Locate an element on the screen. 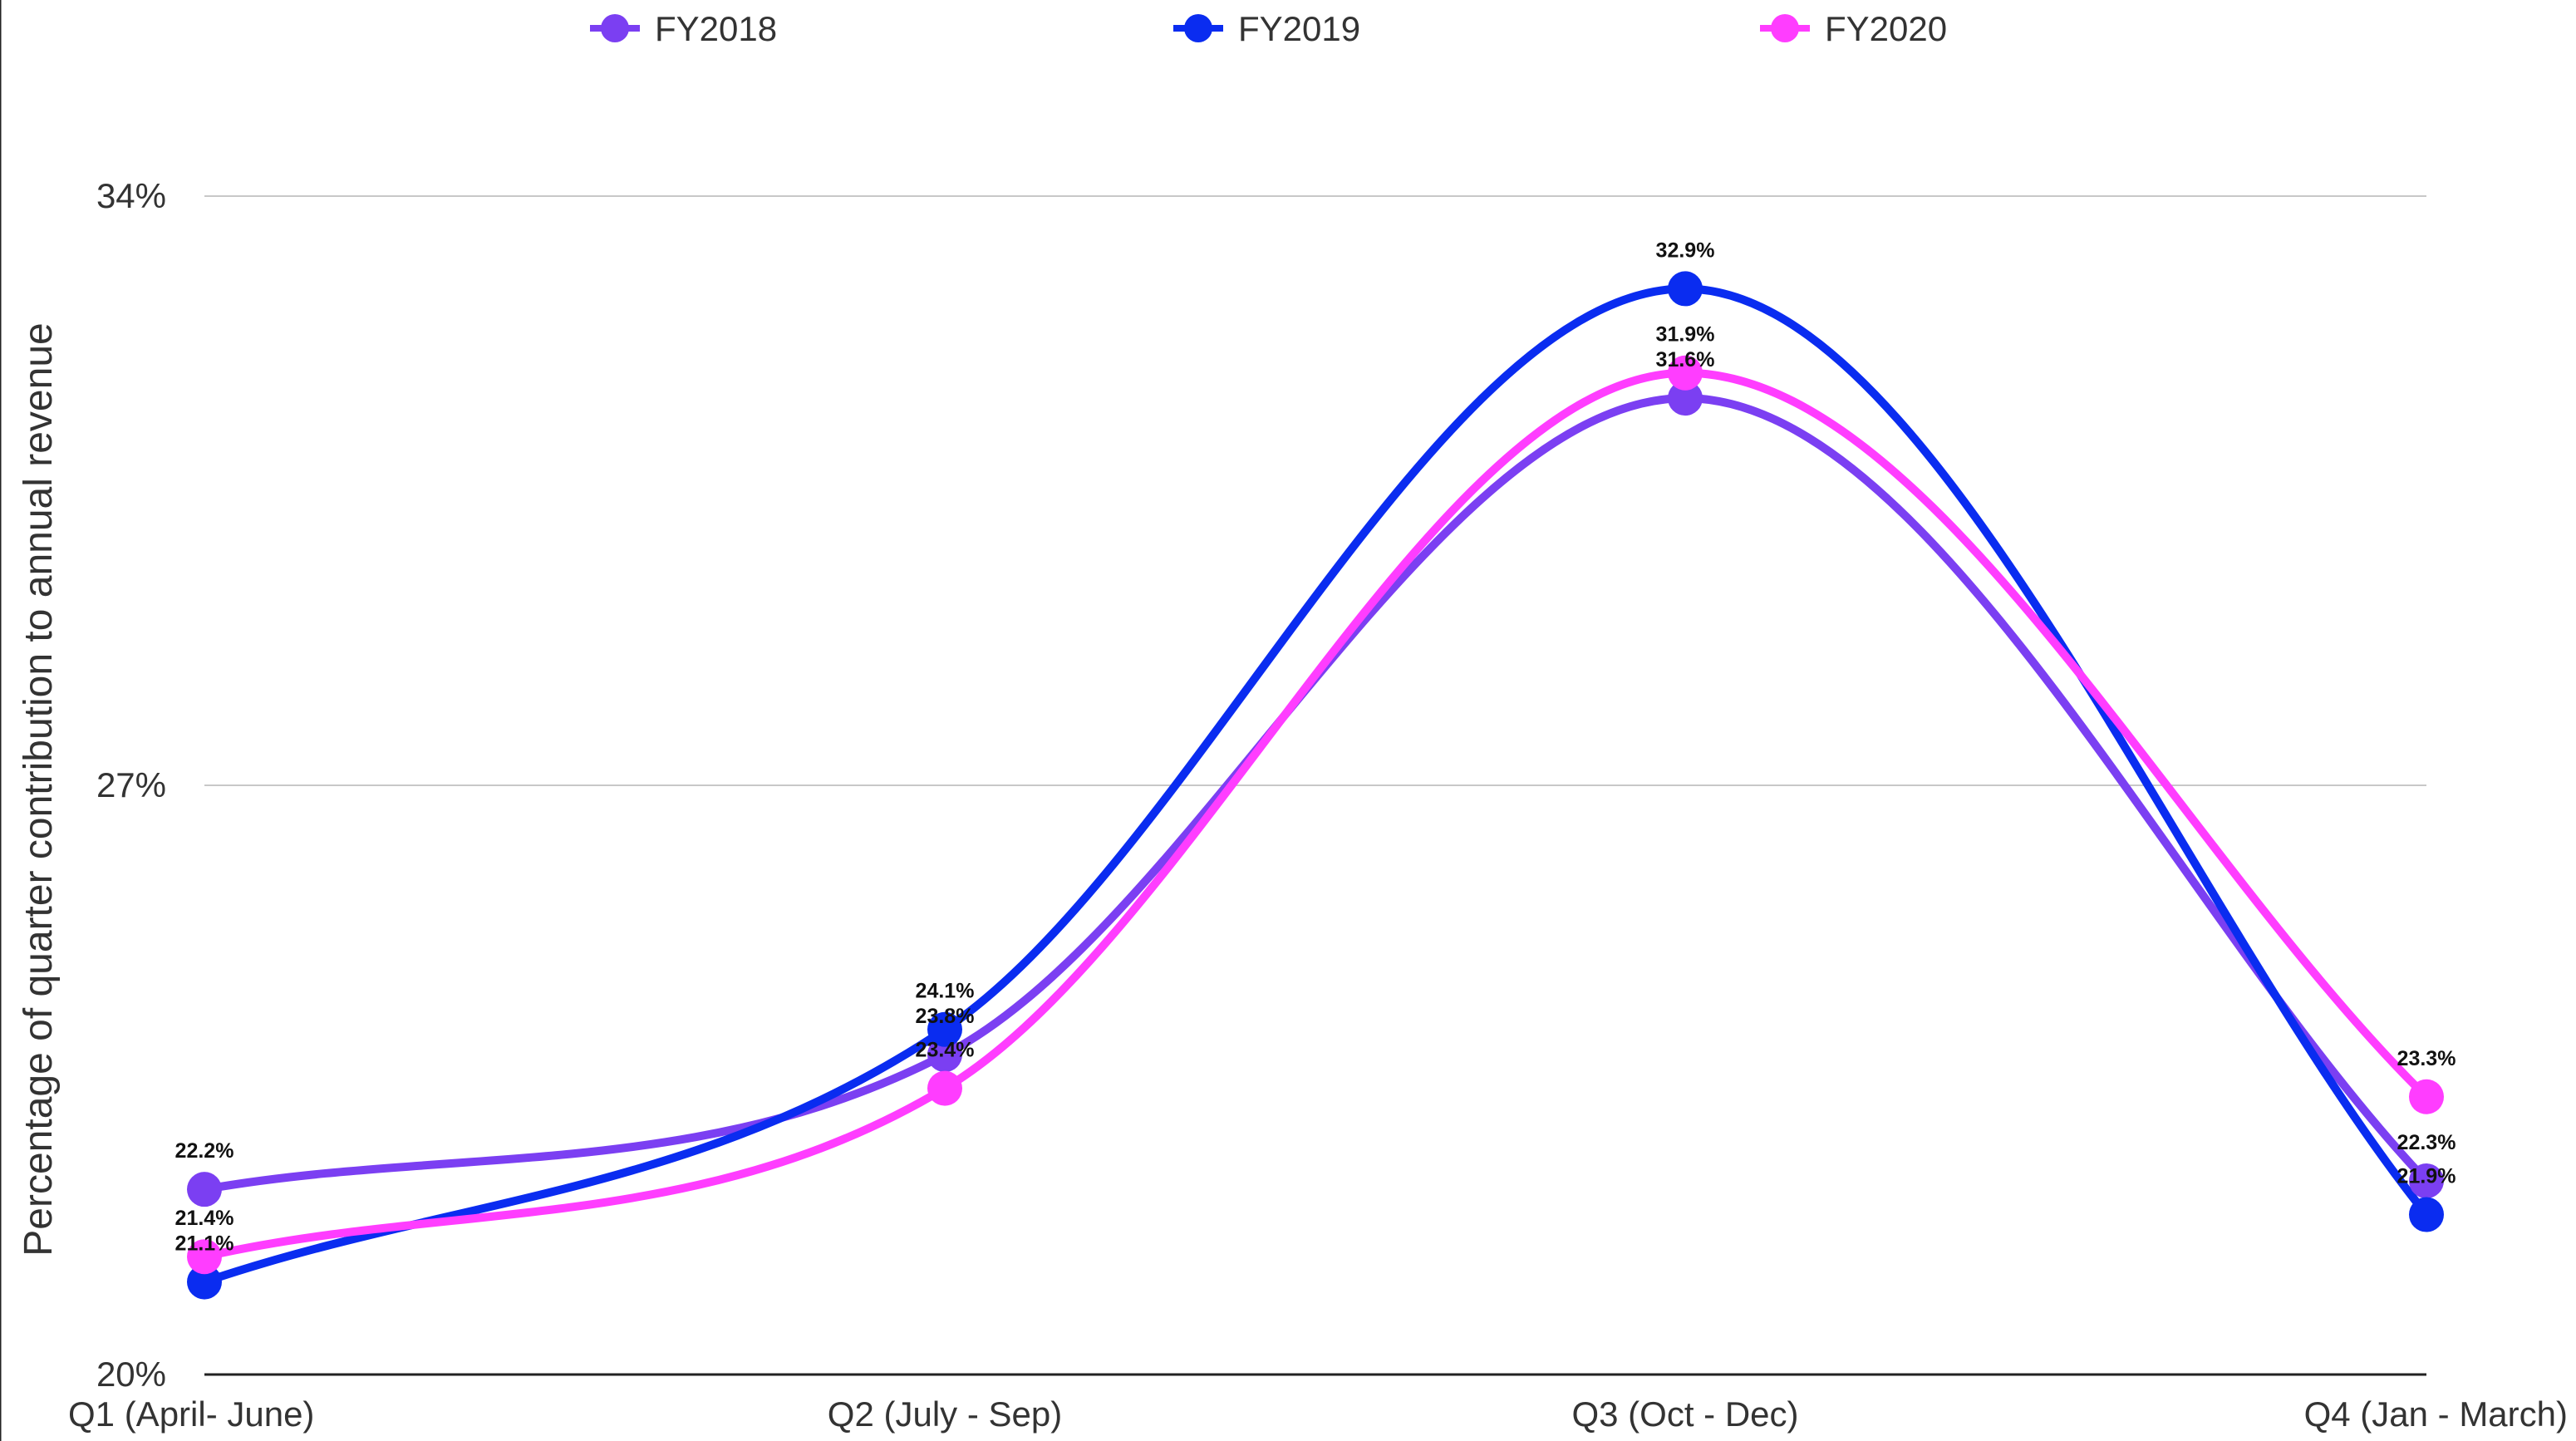 Image resolution: width=2576 pixels, height=1441 pixels. data-label-fy2020-1: 21.4% is located at coordinates (204, 1218).